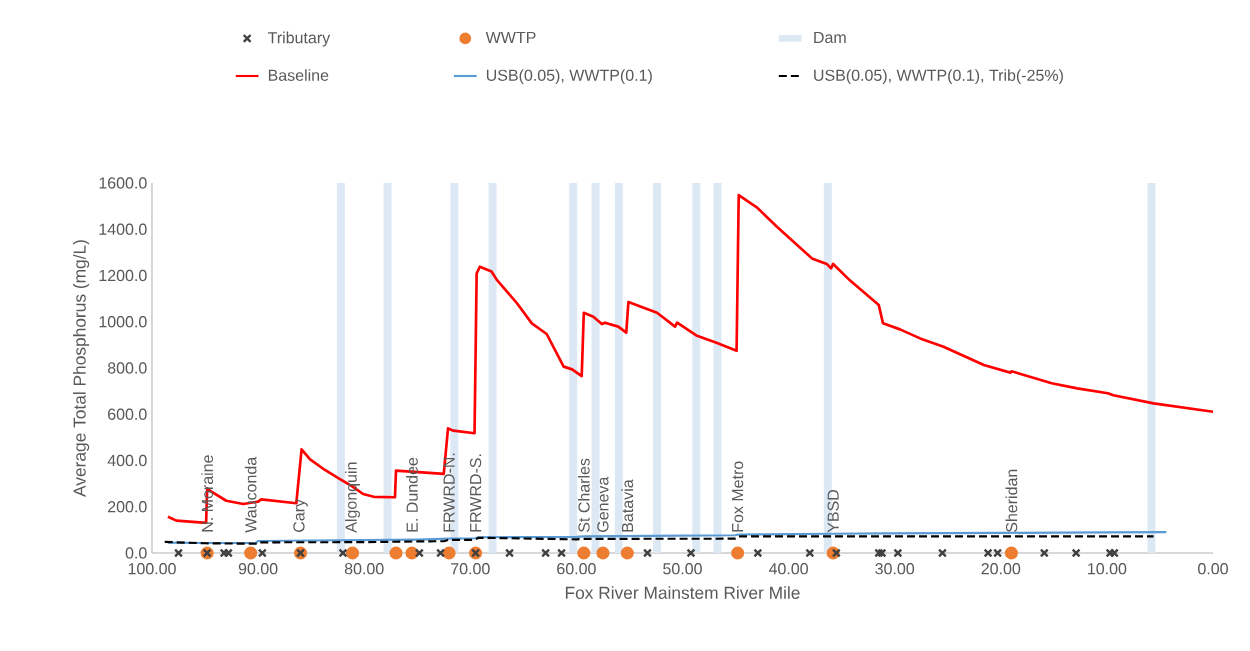 The height and width of the screenshot is (651, 1250). Describe the element at coordinates (895, 569) in the screenshot. I see `x-tick-label: 30.00` at that location.